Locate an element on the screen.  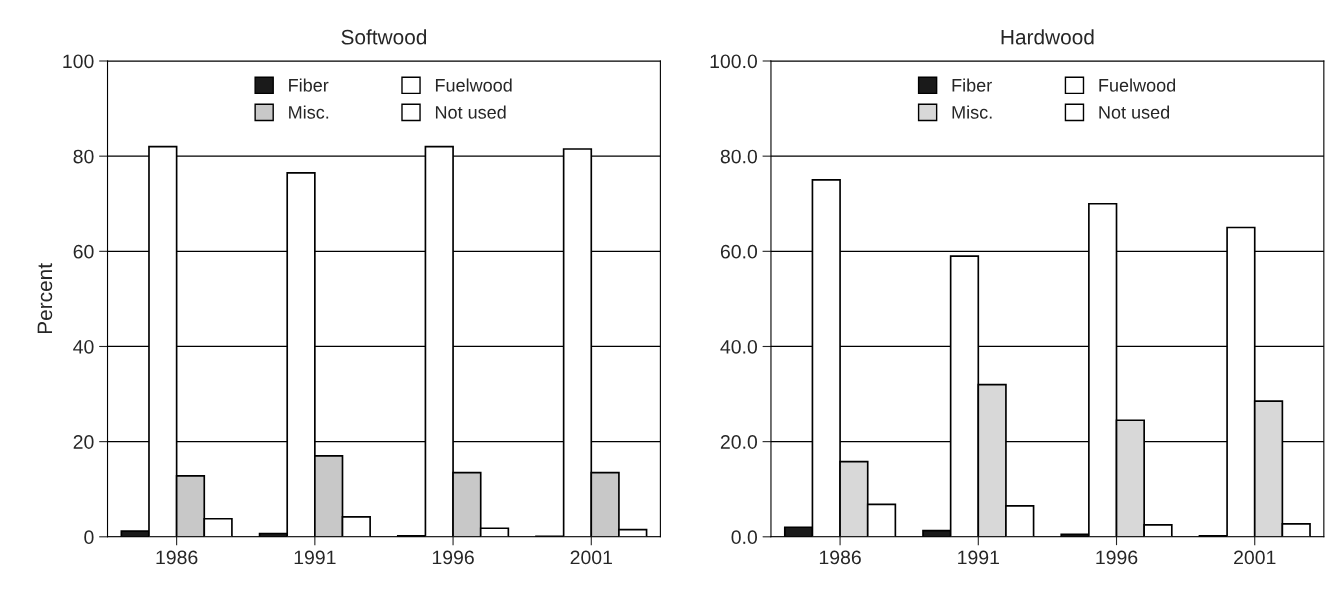
chart-title: Hardwood is located at coordinates (1047, 37).